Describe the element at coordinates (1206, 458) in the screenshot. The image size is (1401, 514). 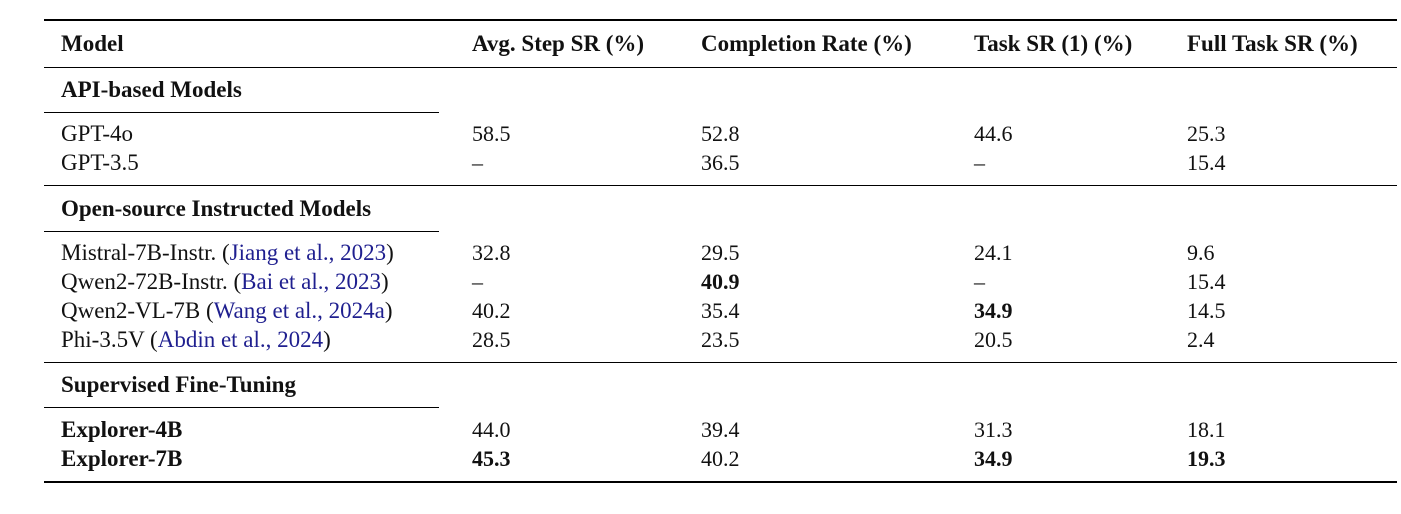
I see `value-cell-best: 19.3` at that location.